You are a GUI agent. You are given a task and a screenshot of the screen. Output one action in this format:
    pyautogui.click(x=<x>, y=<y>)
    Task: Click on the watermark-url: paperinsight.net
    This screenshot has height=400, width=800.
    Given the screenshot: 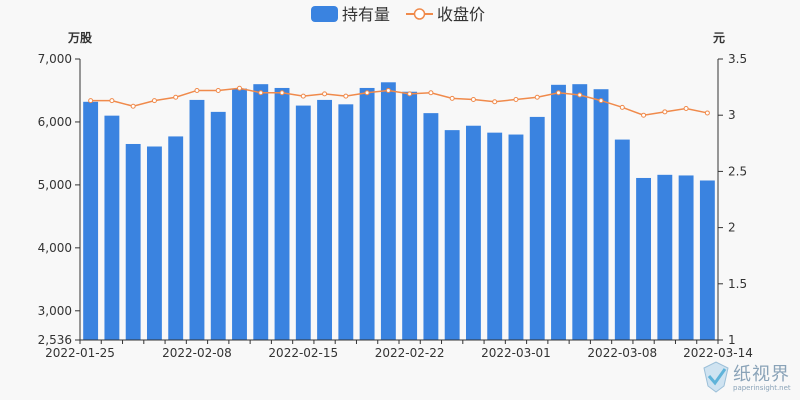 What is the action you would take?
    pyautogui.click(x=762, y=388)
    